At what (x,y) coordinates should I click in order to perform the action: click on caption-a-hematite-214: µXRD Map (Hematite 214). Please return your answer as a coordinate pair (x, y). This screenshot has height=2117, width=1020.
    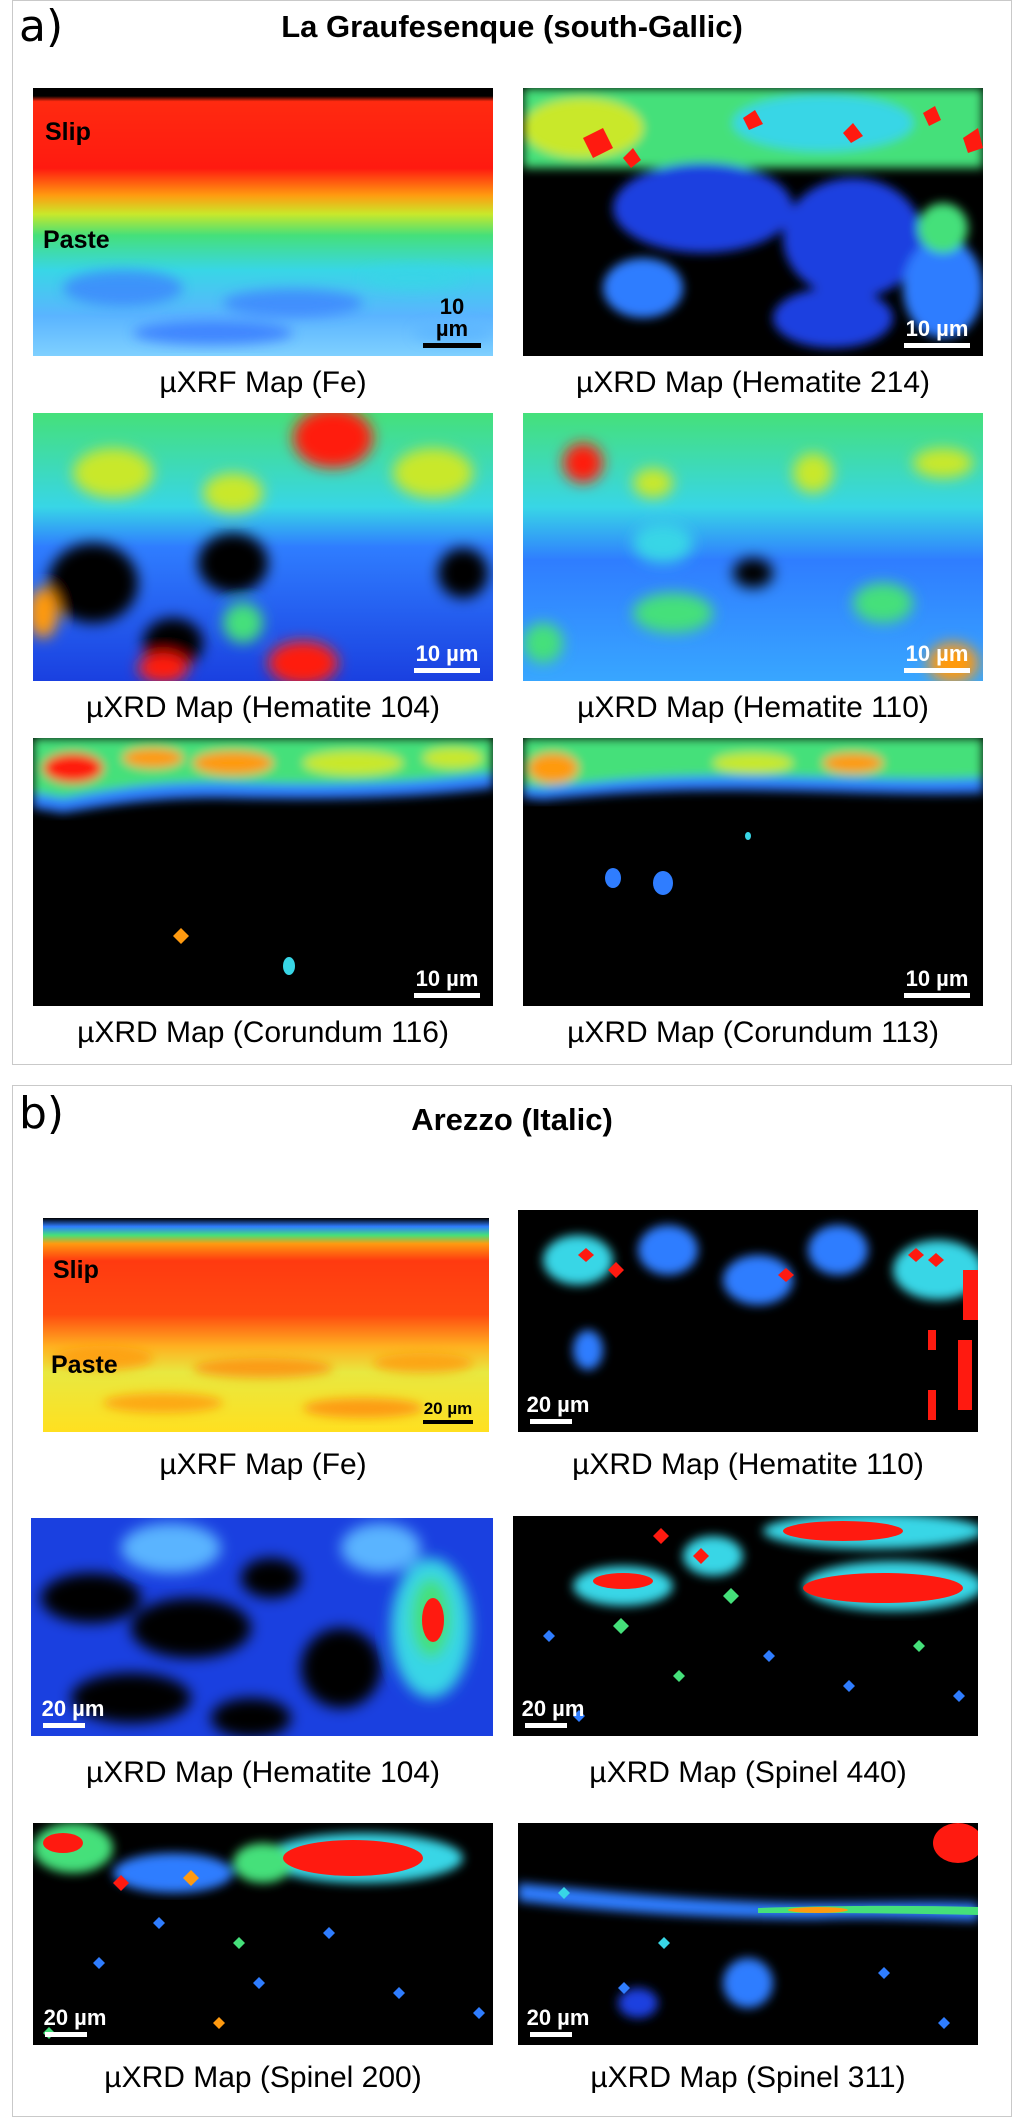
    Looking at the image, I should click on (753, 382).